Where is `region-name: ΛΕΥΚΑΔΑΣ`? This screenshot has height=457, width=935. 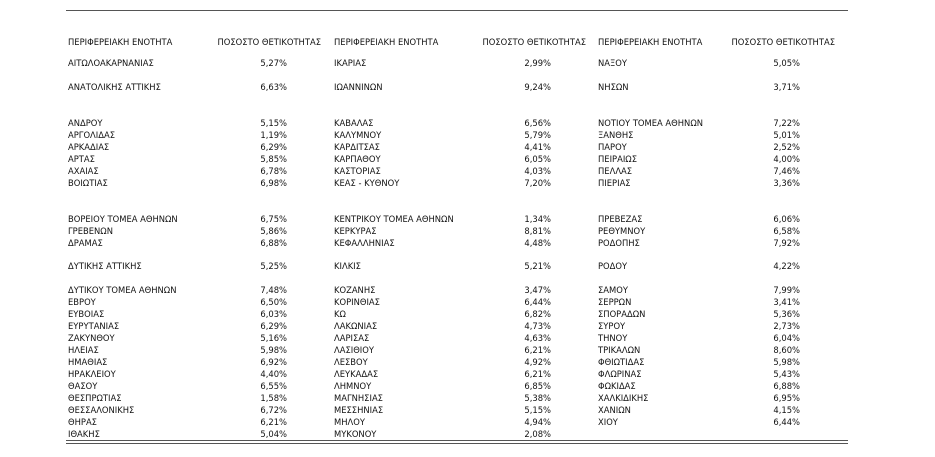 region-name: ΛΕΥΚΑΔΑΣ is located at coordinates (356, 374).